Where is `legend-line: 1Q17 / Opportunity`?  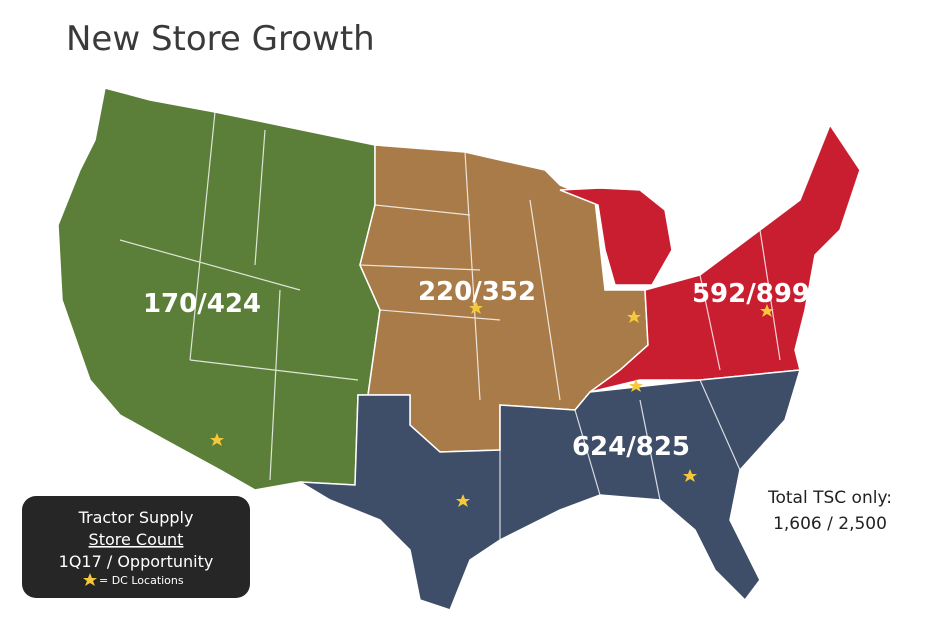
legend-line: 1Q17 / Opportunity is located at coordinates (136, 561).